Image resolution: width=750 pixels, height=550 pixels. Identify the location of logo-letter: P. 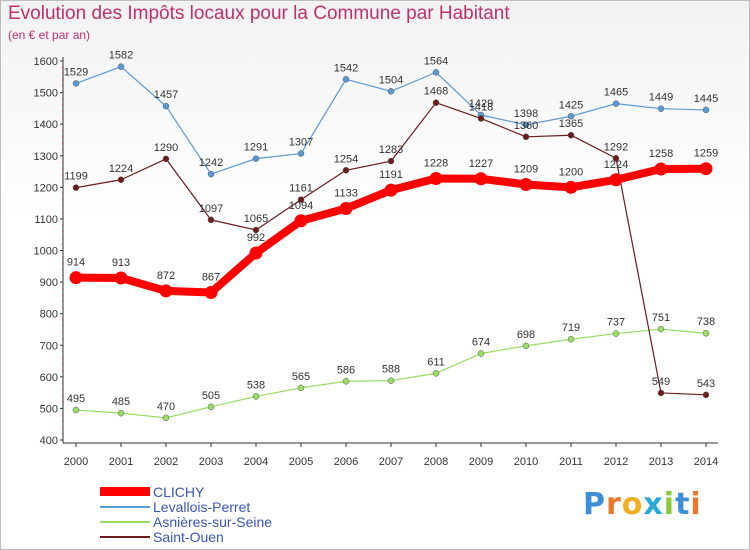
(594, 504).